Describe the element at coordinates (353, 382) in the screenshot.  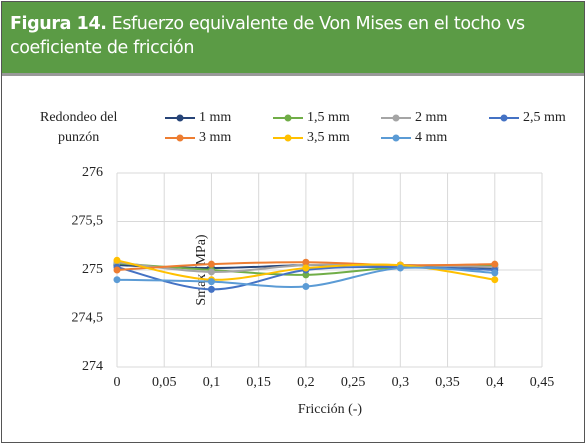
I see `x-tick-label: 0,25` at that location.